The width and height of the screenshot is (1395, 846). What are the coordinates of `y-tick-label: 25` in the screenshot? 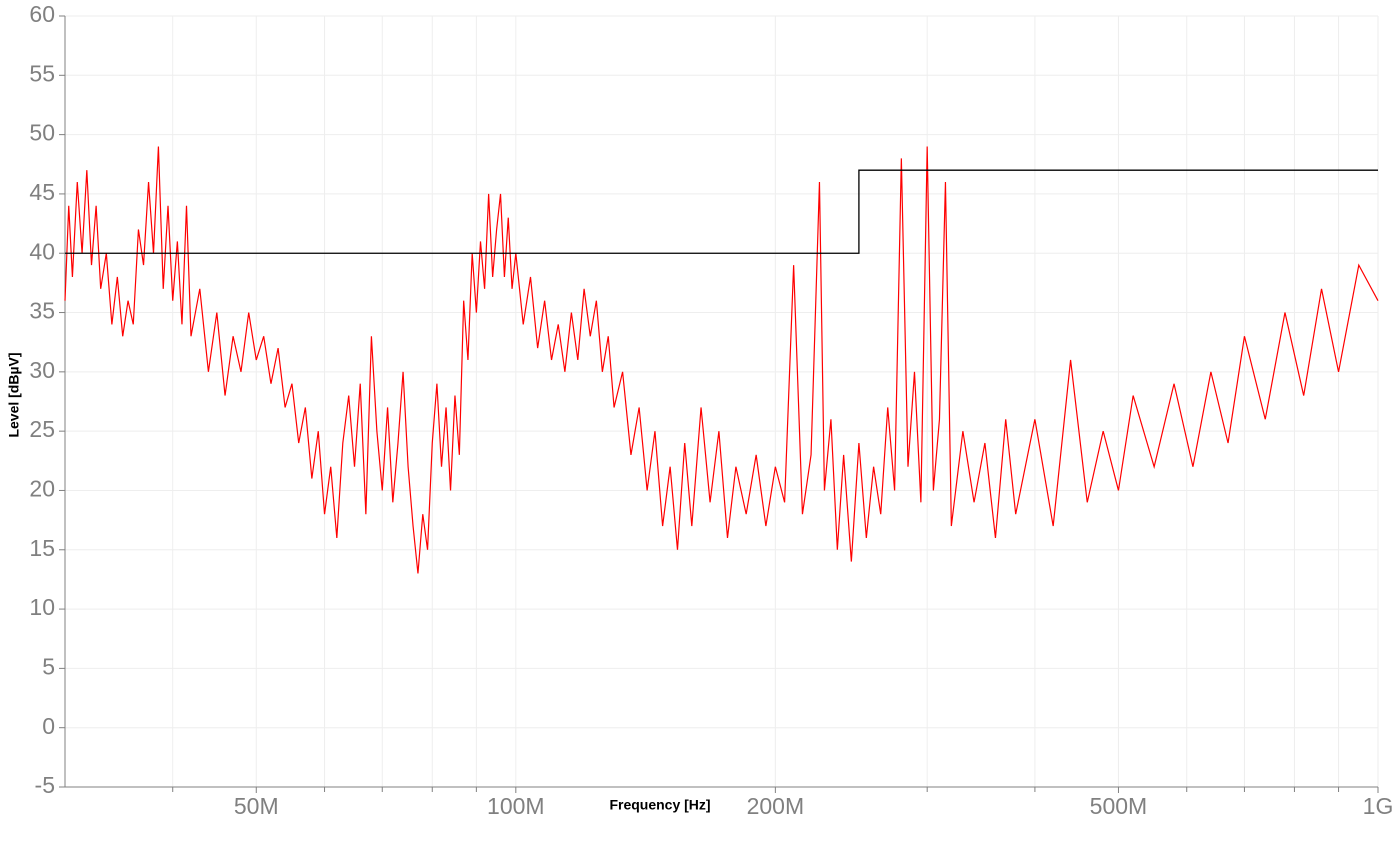 It's located at (42, 429).